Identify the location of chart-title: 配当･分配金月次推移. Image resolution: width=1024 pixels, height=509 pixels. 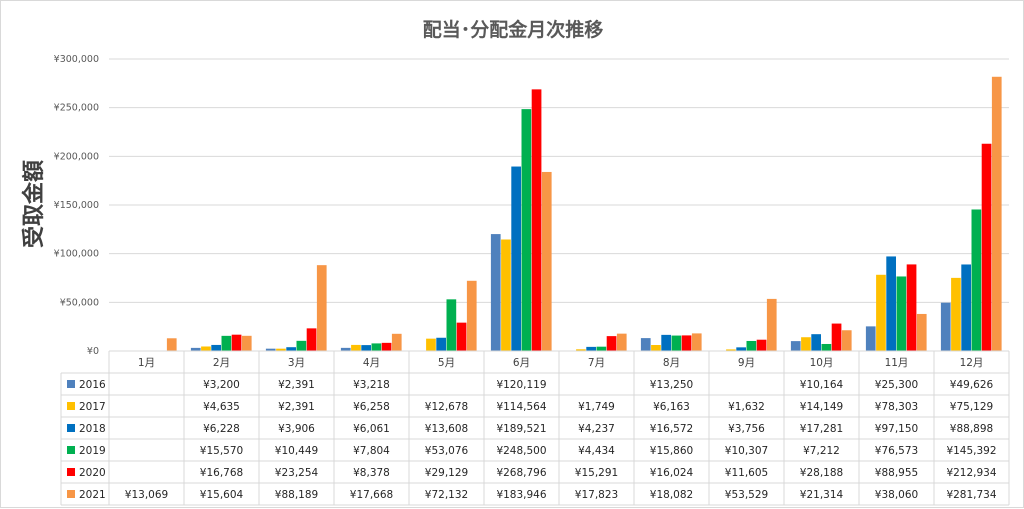
(513, 29).